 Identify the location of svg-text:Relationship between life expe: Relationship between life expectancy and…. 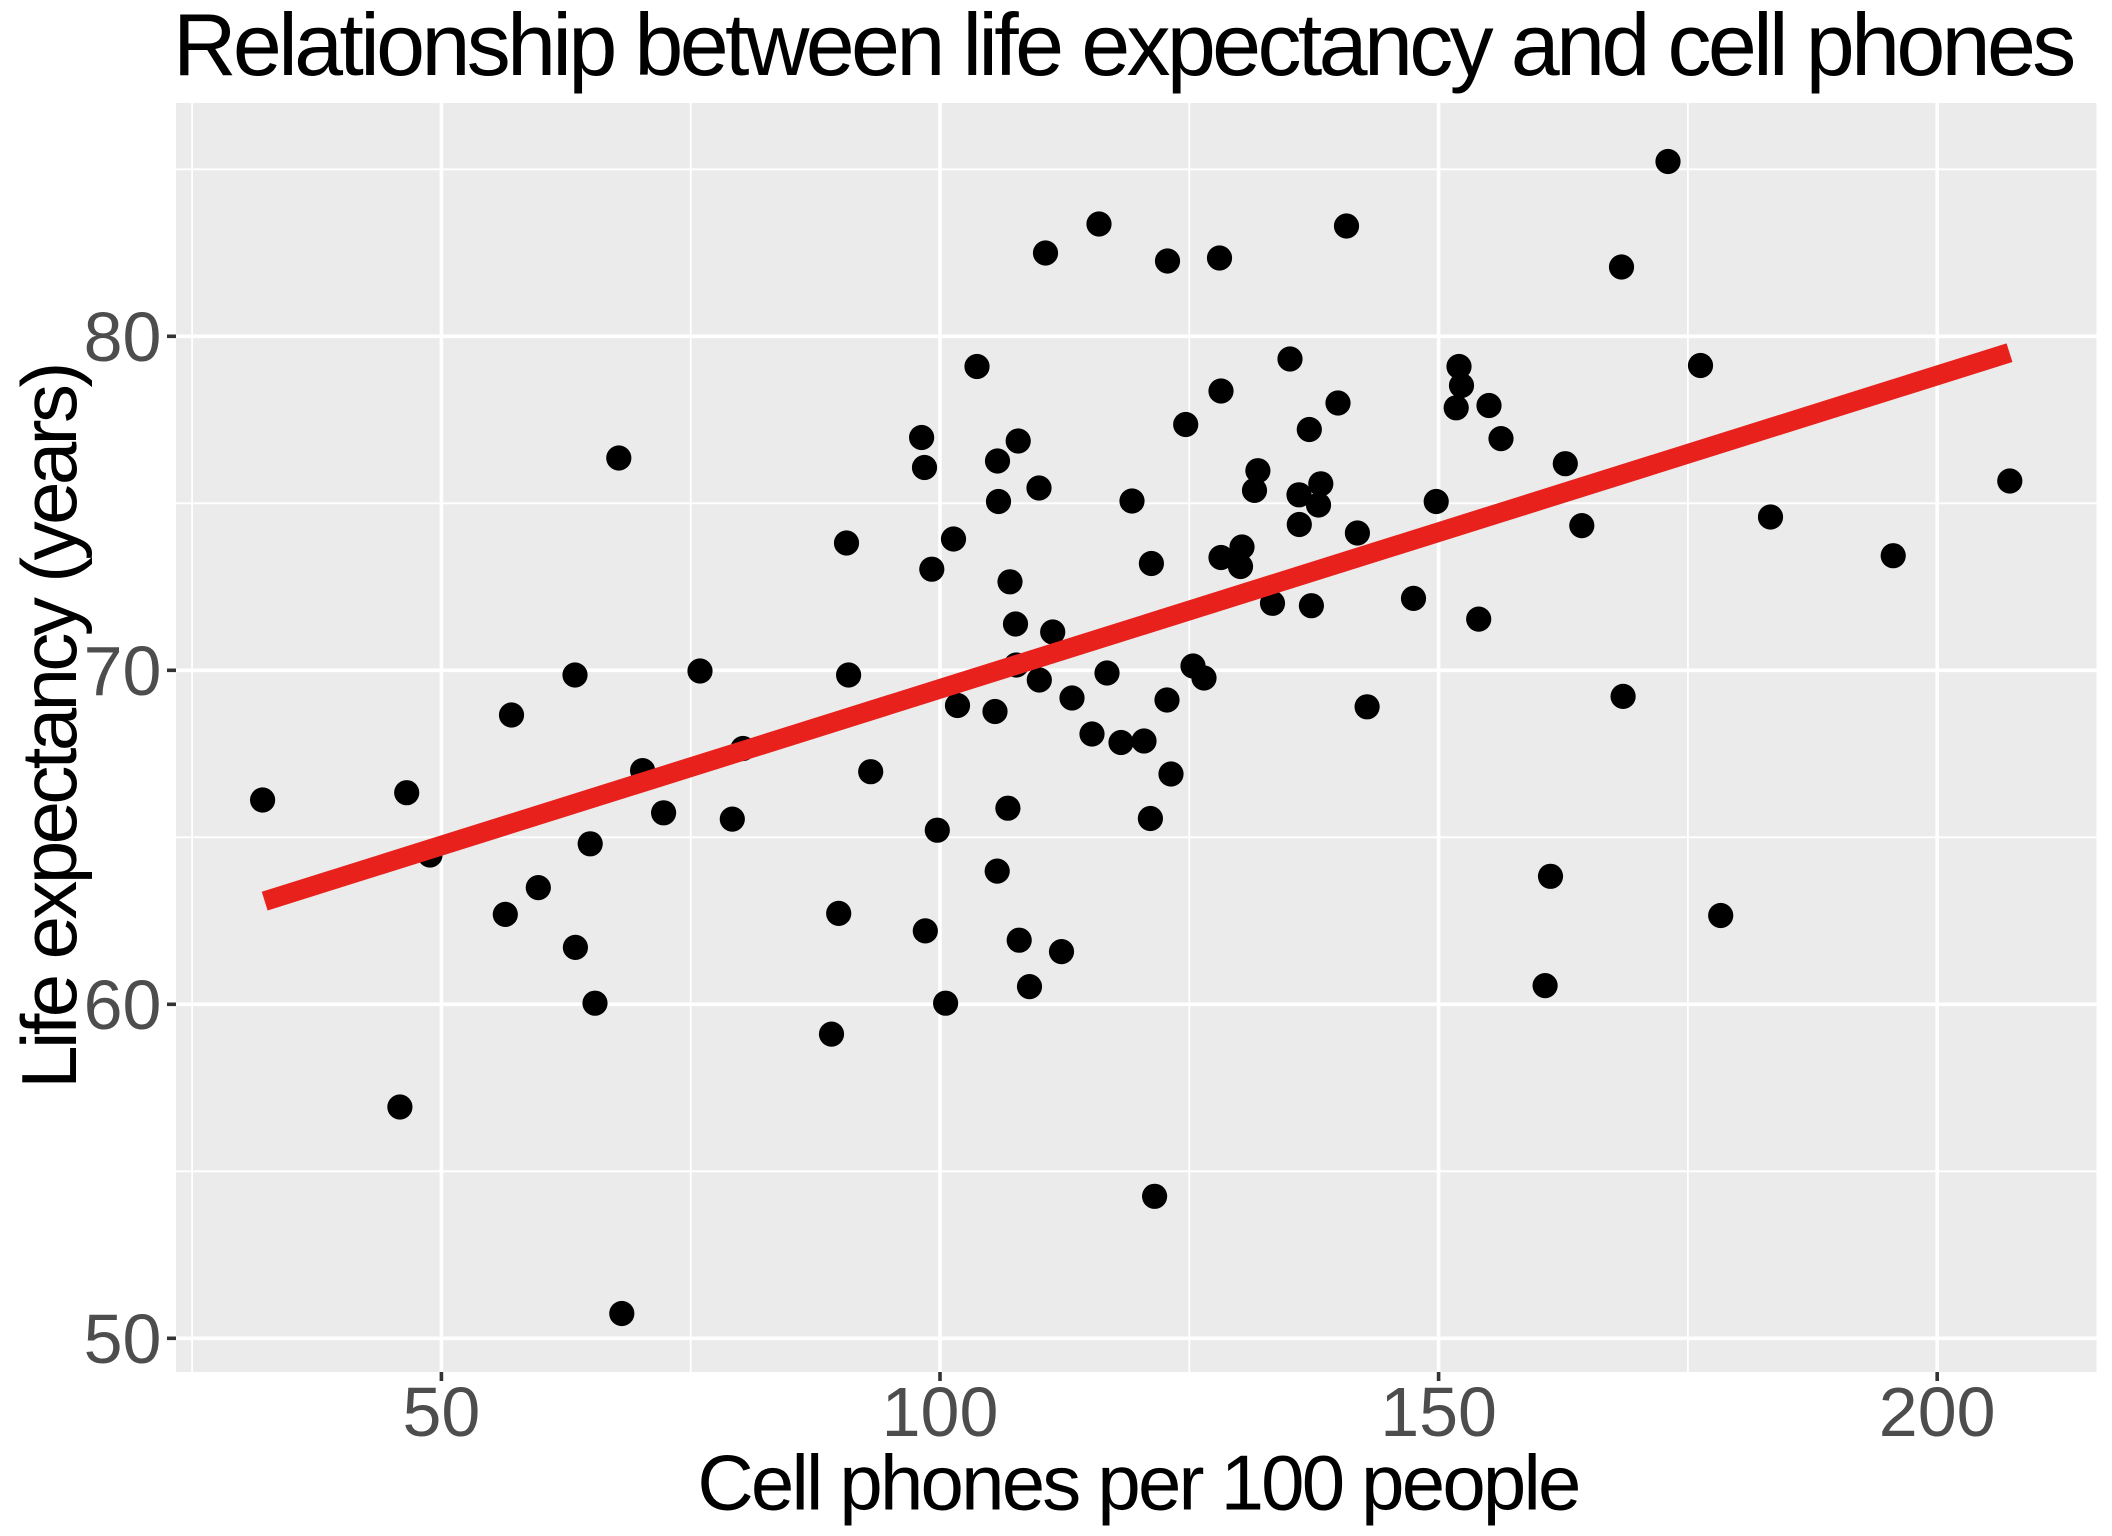
(1123, 47).